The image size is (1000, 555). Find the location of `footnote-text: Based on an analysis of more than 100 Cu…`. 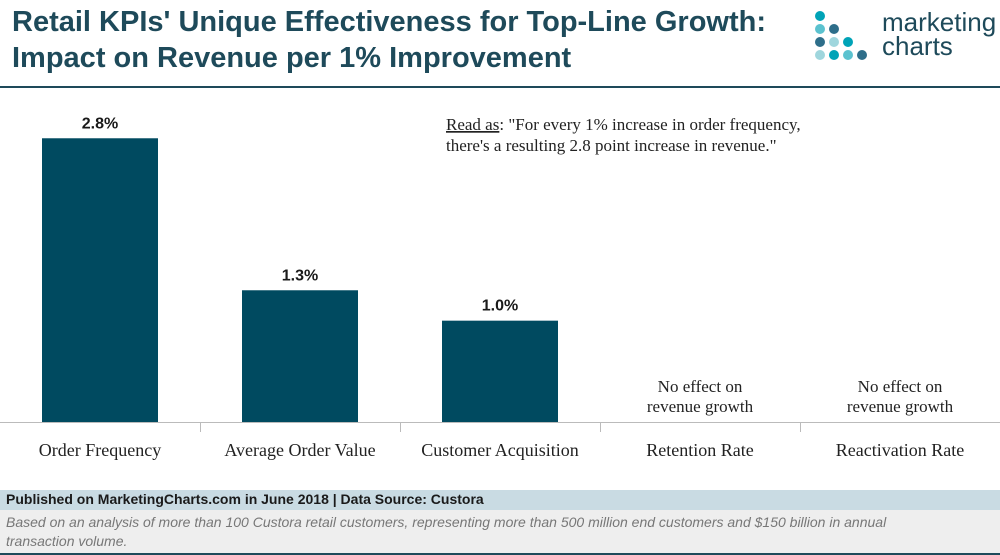

footnote-text: Based on an analysis of more than 100 Cu… is located at coordinates (486, 532).